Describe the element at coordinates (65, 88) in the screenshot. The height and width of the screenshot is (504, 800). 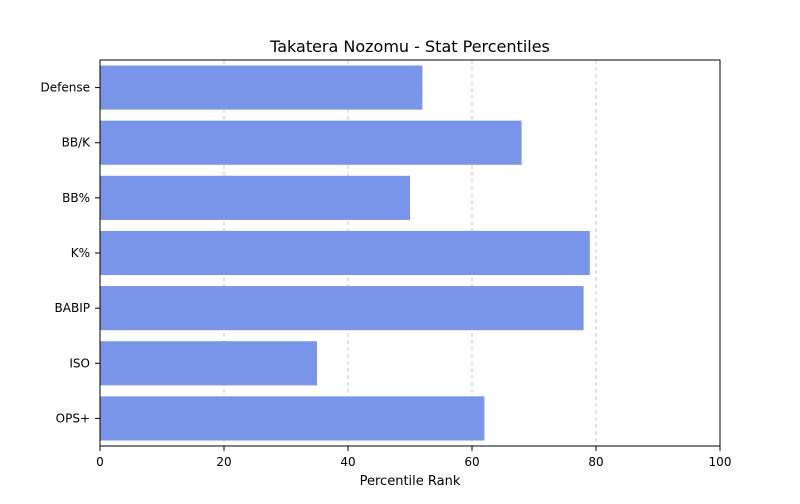
I see `y-tick-label: Defense` at that location.